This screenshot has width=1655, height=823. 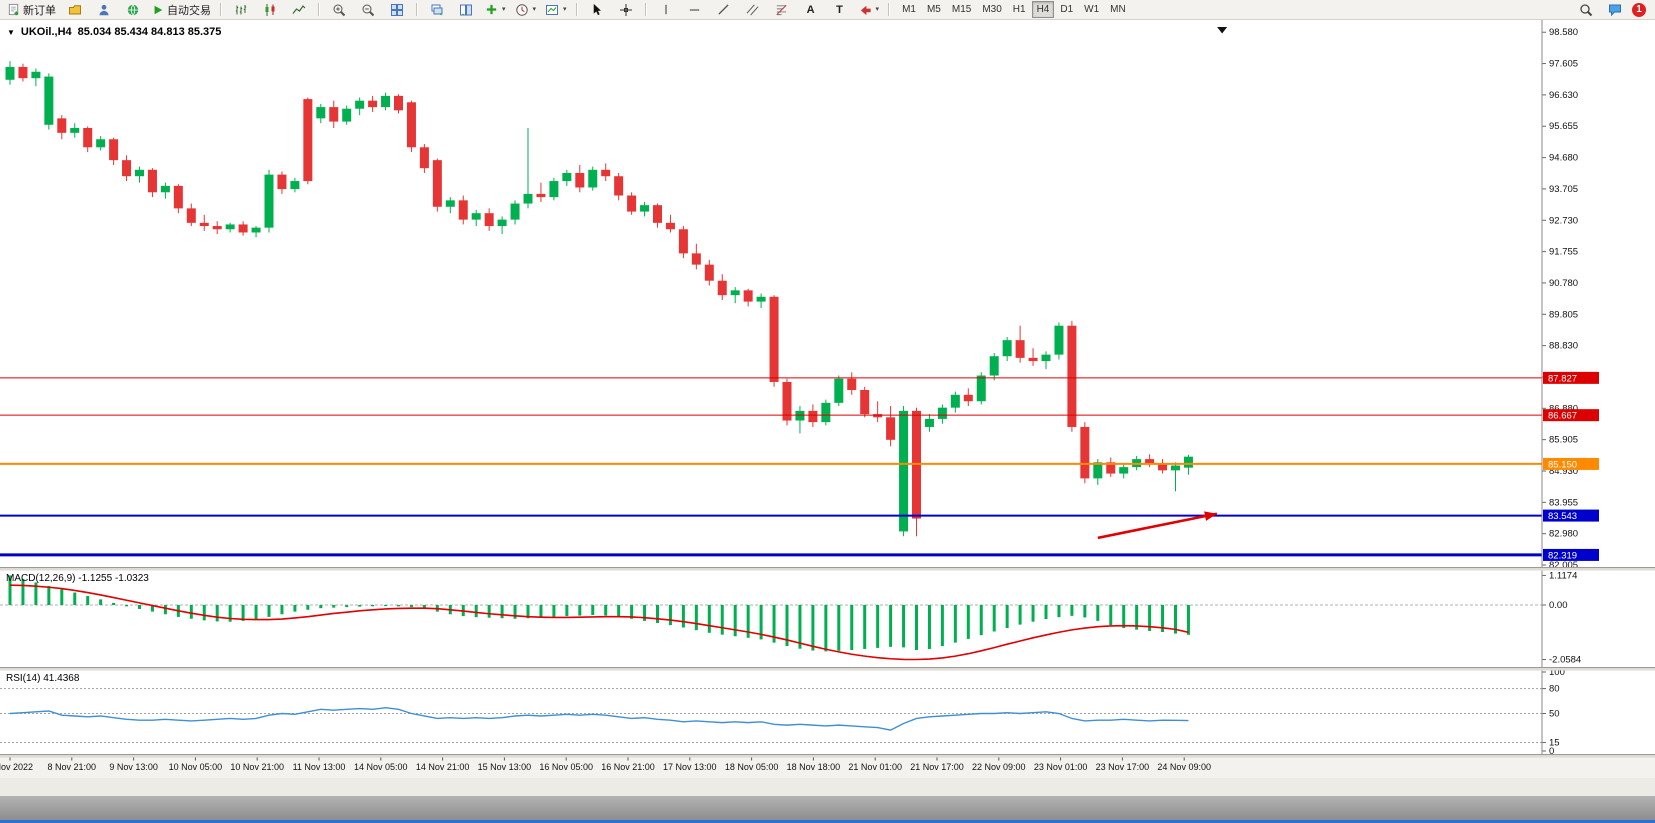 I want to click on svg-text: 82.005, so click(x=1563, y=565).